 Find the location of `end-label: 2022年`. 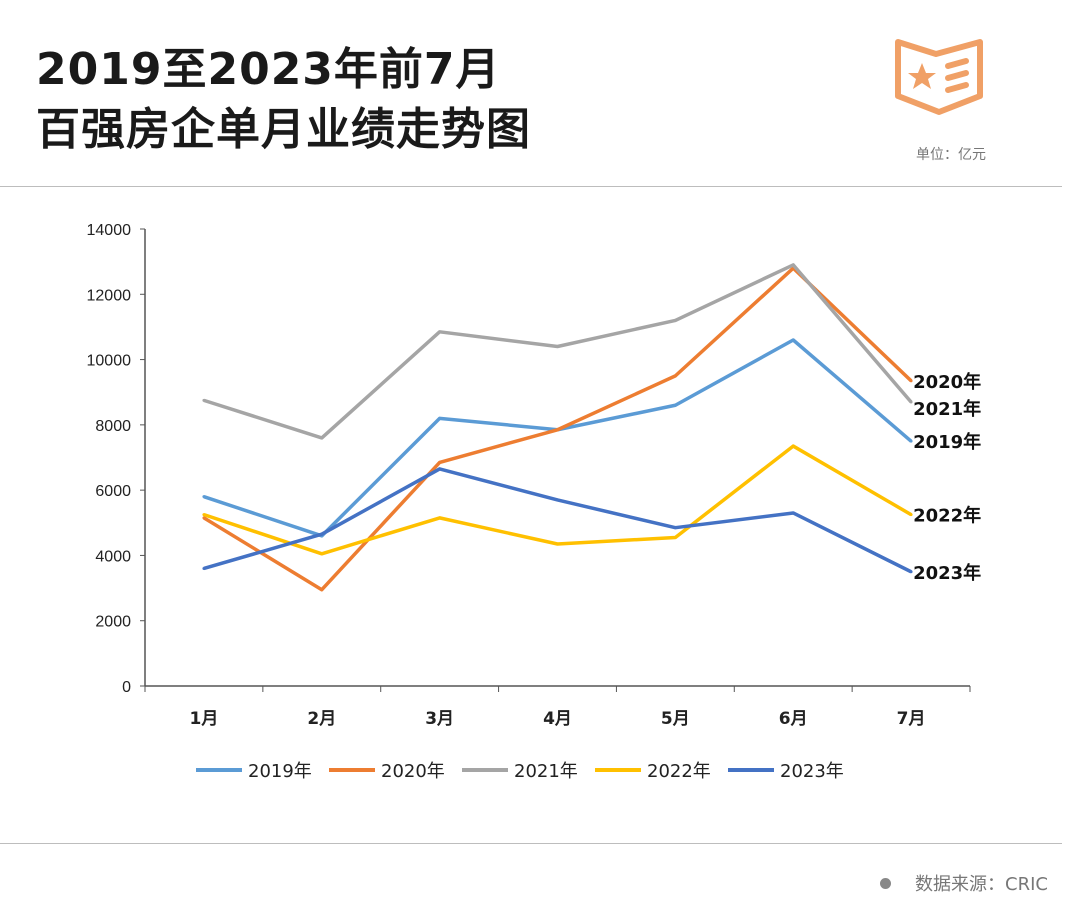

end-label: 2022年 is located at coordinates (947, 516).